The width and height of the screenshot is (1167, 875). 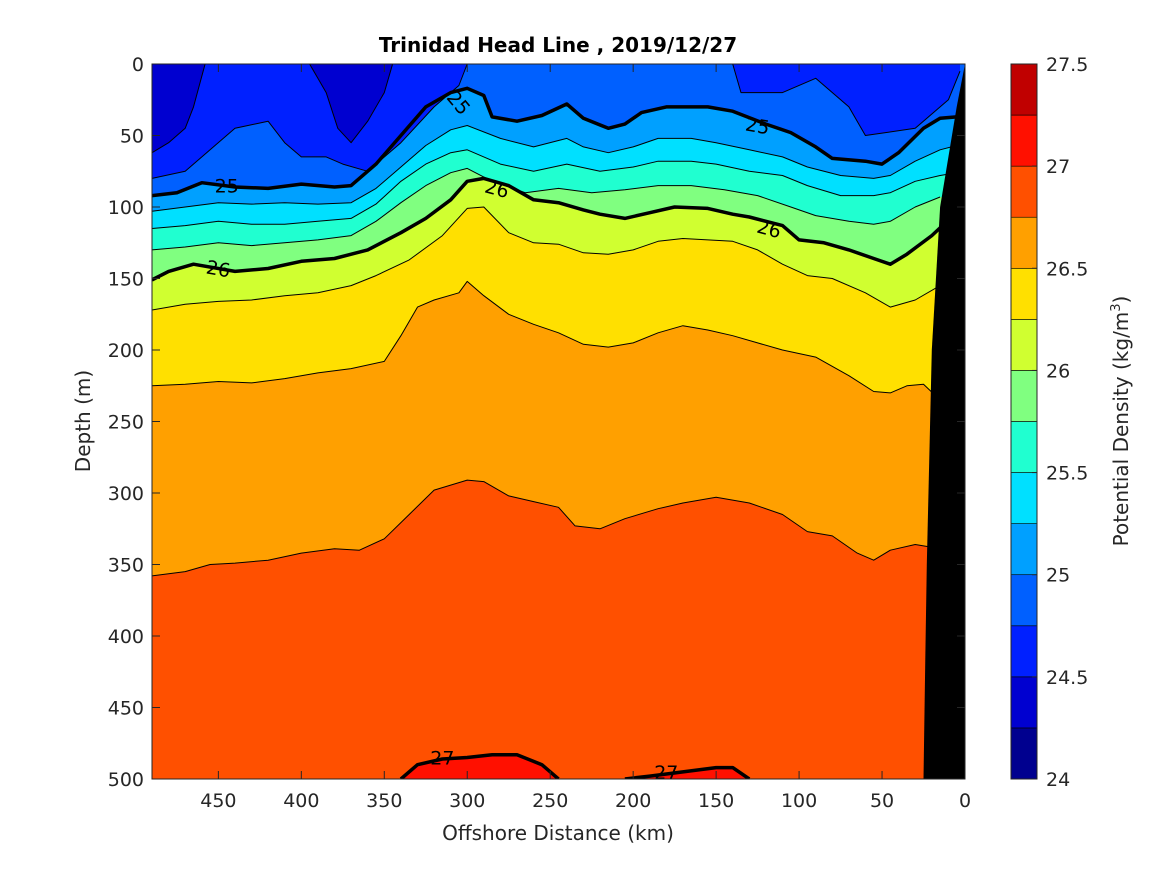 I want to click on colorbar-tick-label: 24.5, so click(x=1067, y=678).